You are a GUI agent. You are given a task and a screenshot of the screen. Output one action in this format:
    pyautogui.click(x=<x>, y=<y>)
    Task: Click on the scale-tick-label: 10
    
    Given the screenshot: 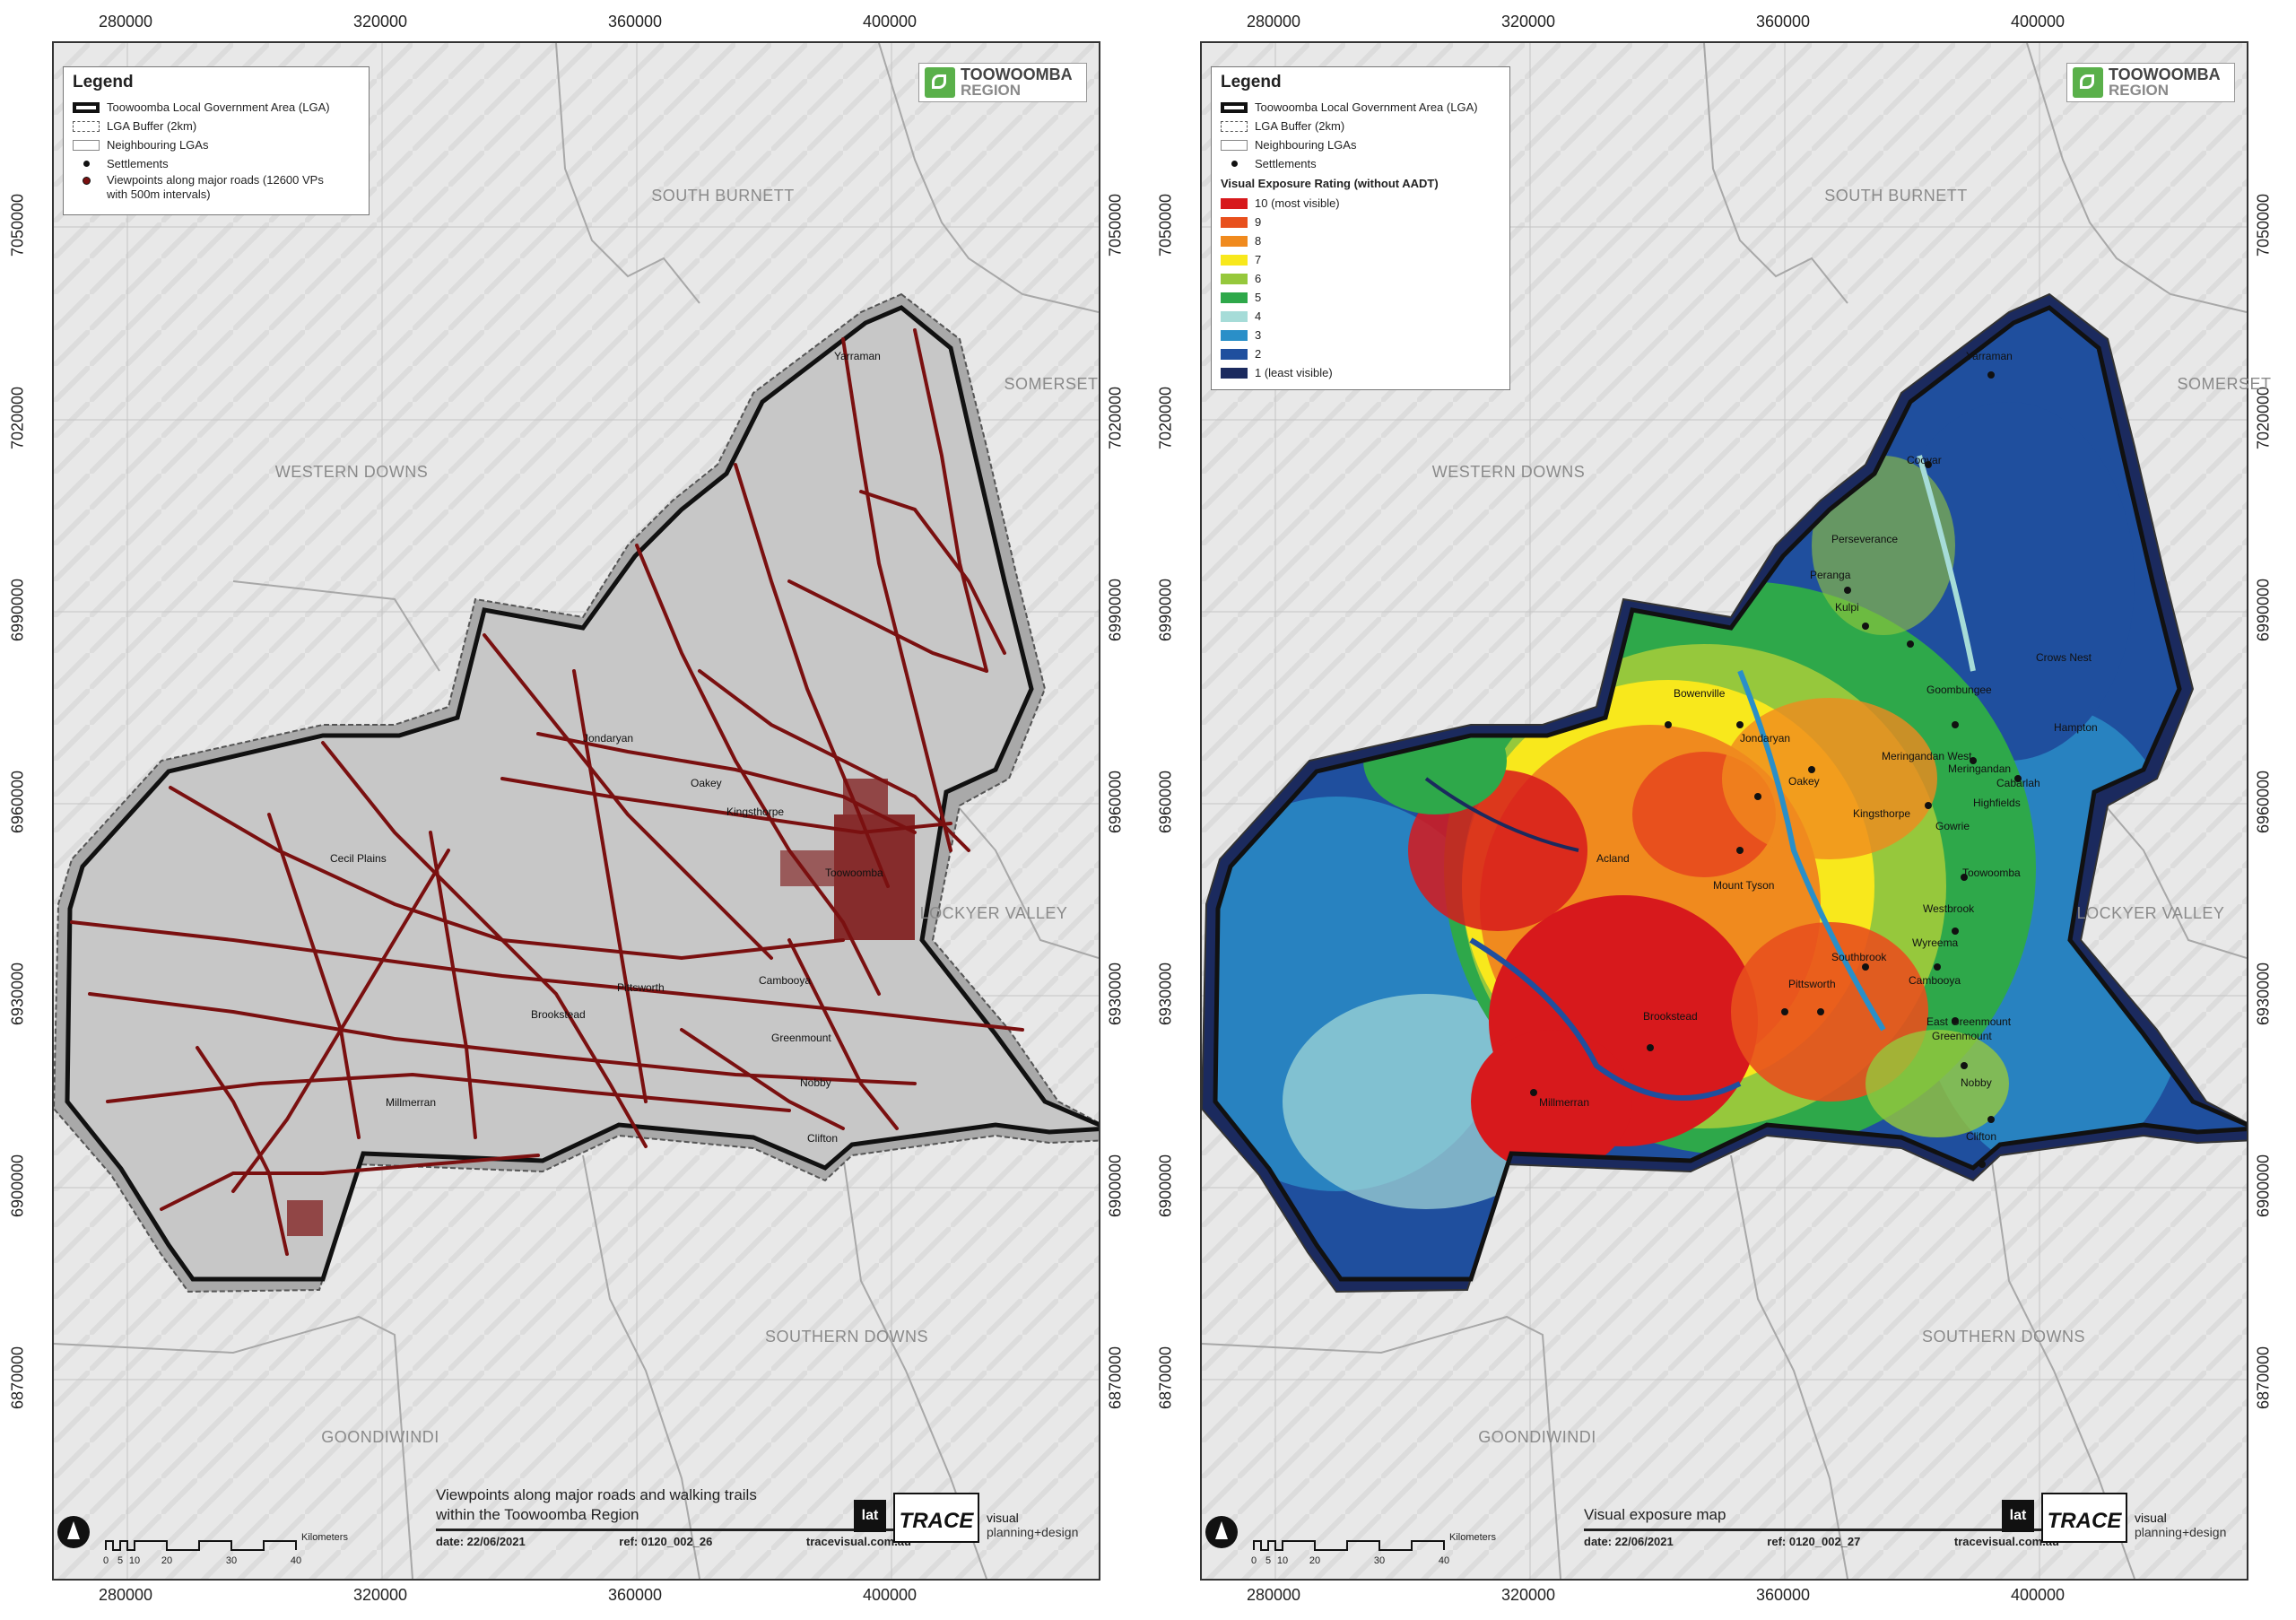 What is the action you would take?
    pyautogui.click(x=1282, y=1561)
    